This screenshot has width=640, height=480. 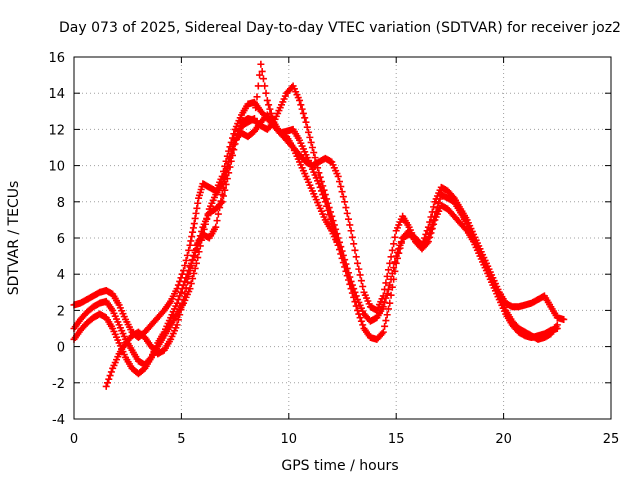 I want to click on y-tick-label: 6, so click(x=61, y=239).